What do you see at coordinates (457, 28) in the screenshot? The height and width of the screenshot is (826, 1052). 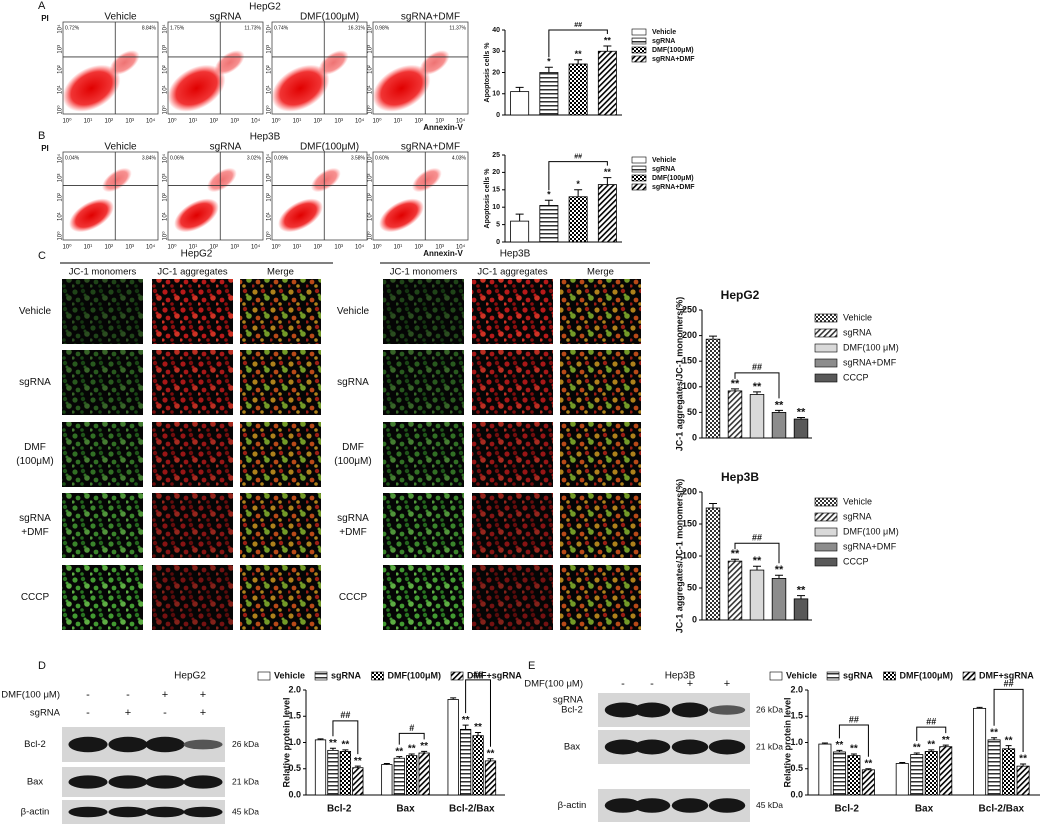 I see `quadrant-value: 11.37%` at bounding box center [457, 28].